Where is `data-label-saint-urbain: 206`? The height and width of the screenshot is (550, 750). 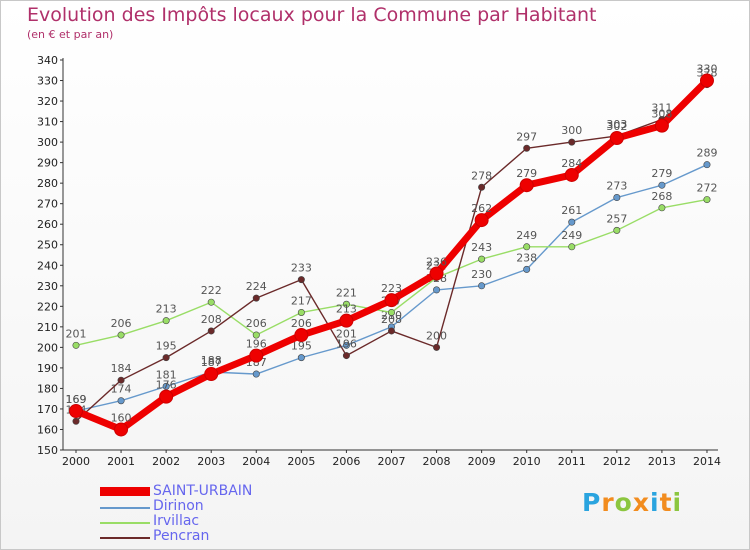
data-label-saint-urbain: 206 is located at coordinates (301, 323).